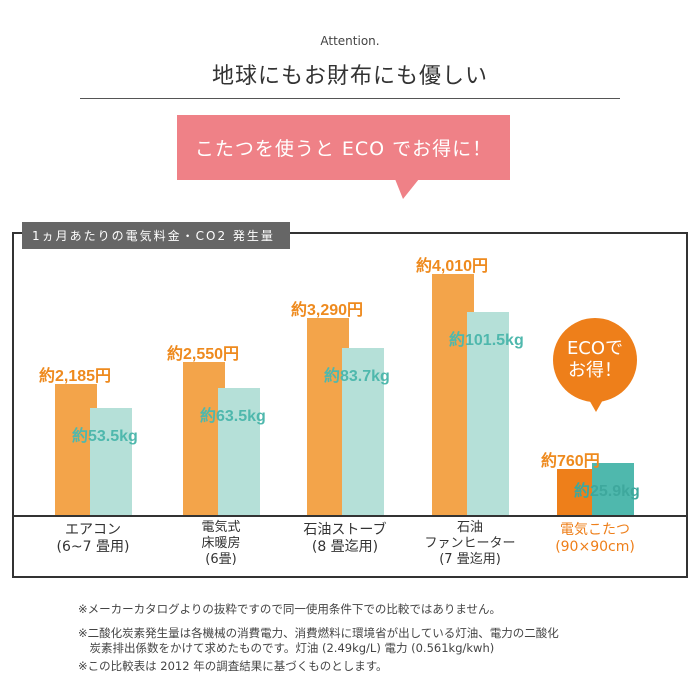 Image resolution: width=700 pixels, height=700 pixels. I want to click on banner-tail, so click(407, 189).